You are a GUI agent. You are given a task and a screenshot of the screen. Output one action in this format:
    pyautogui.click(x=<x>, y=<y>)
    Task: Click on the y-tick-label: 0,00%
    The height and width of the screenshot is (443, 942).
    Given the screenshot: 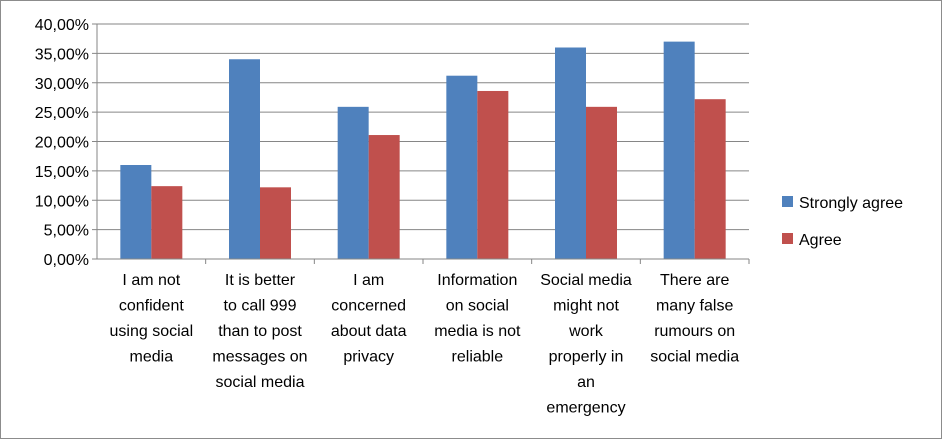 What is the action you would take?
    pyautogui.click(x=66, y=260)
    